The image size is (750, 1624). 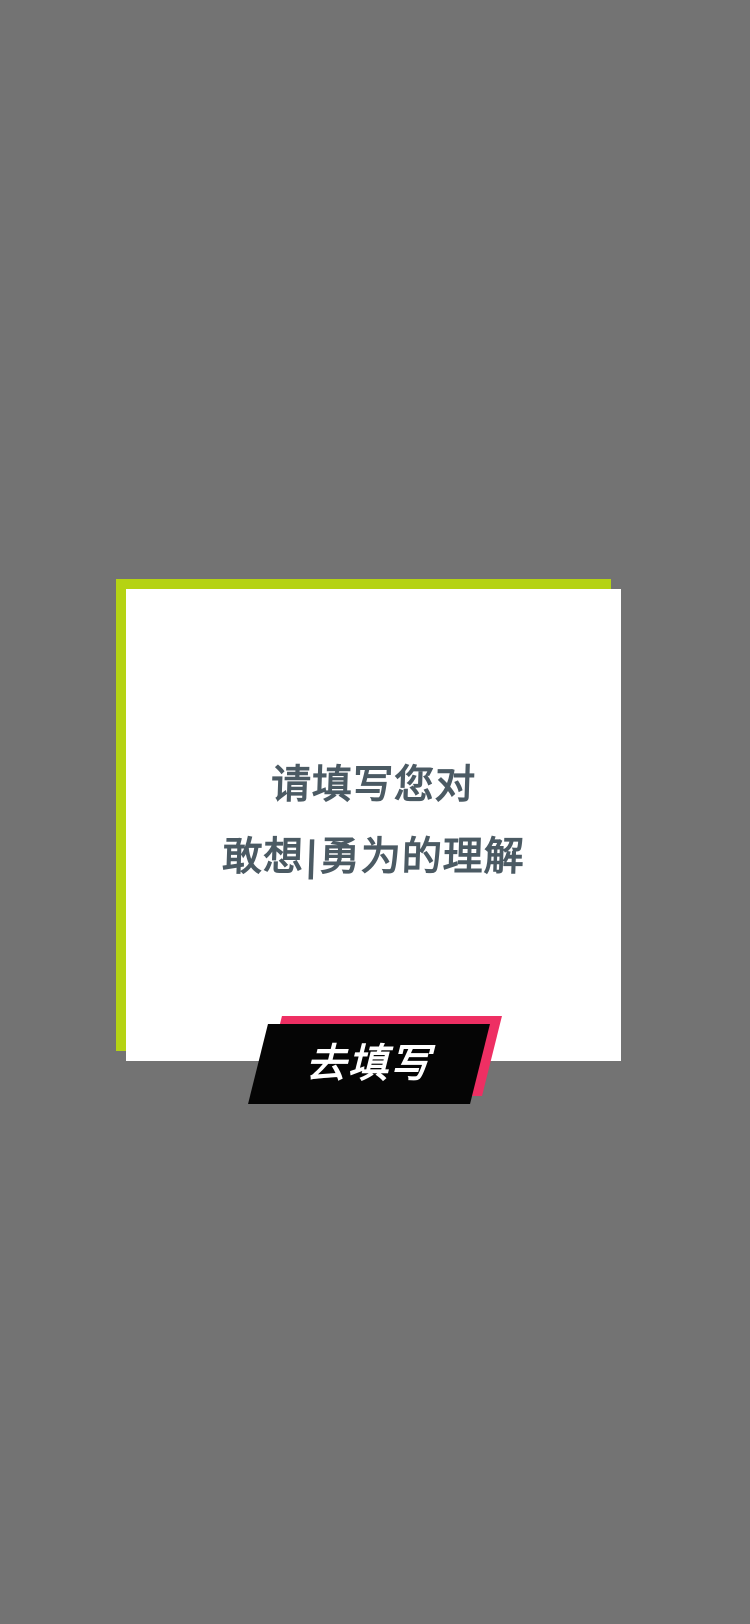 What do you see at coordinates (373, 857) in the screenshot?
I see `prompt-line-2: 敢想|勇为的理解` at bounding box center [373, 857].